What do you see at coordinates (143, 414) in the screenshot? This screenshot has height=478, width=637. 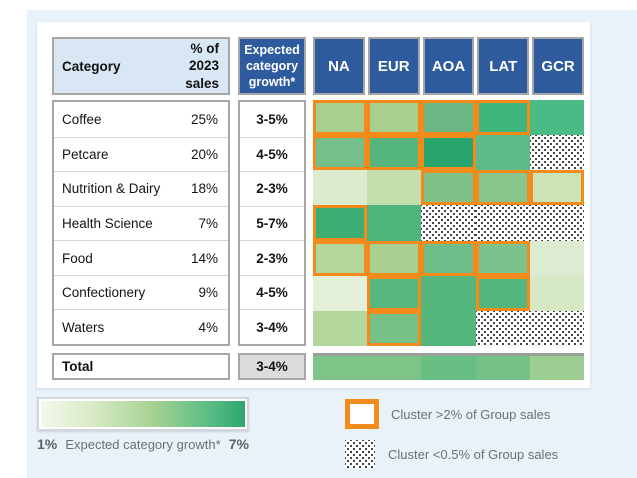 I see `growth-gradient-bar` at bounding box center [143, 414].